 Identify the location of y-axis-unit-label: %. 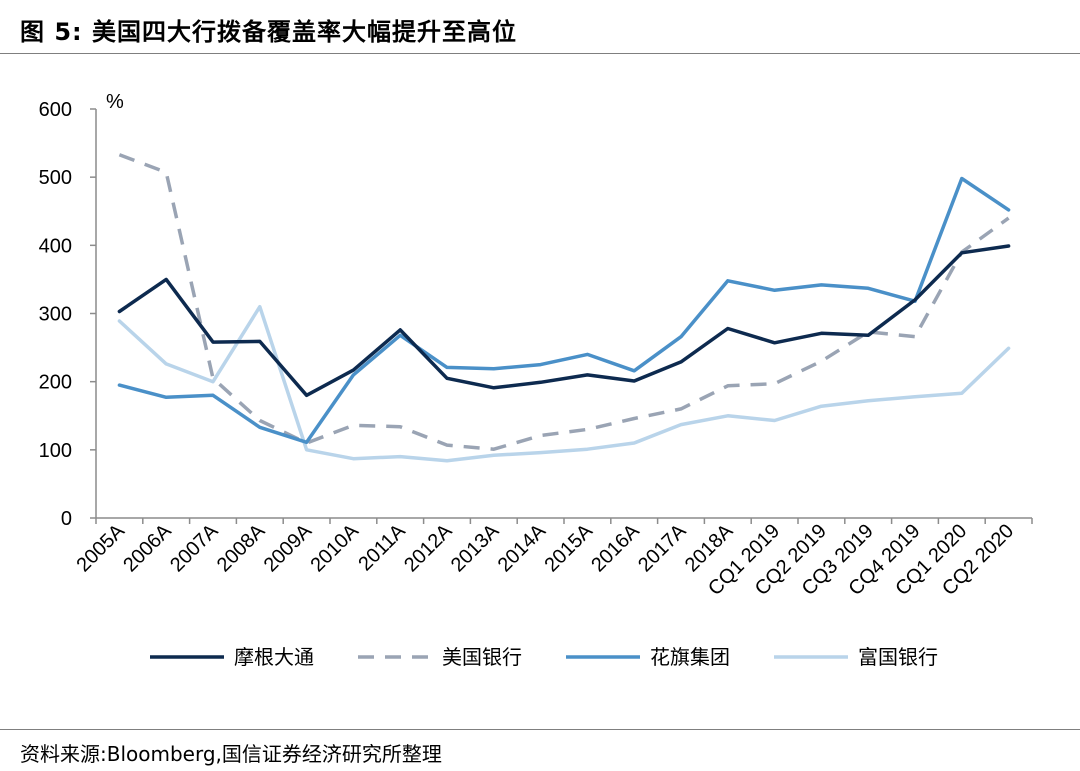
(115, 102).